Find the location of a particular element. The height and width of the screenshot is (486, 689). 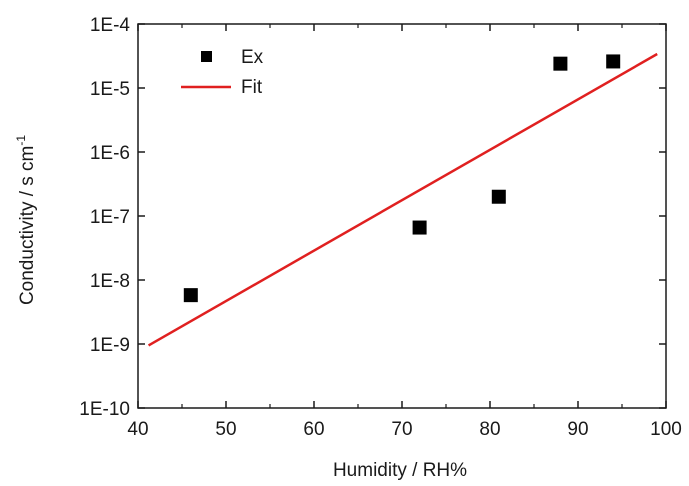

y-tick-label: 1E-7 is located at coordinates (110, 217).